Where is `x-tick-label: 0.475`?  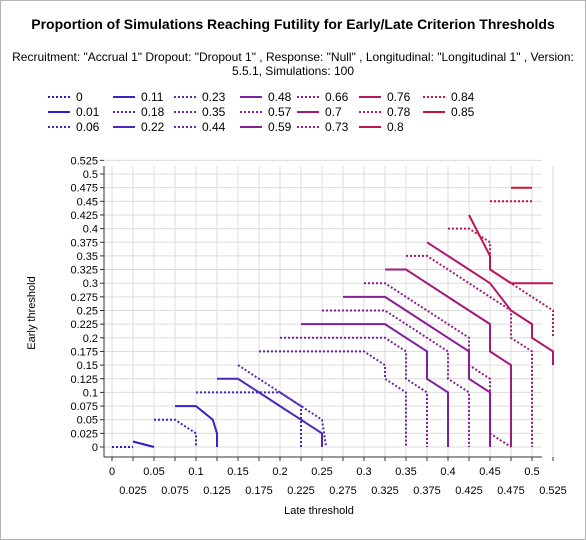 x-tick-label: 0.475 is located at coordinates (511, 491).